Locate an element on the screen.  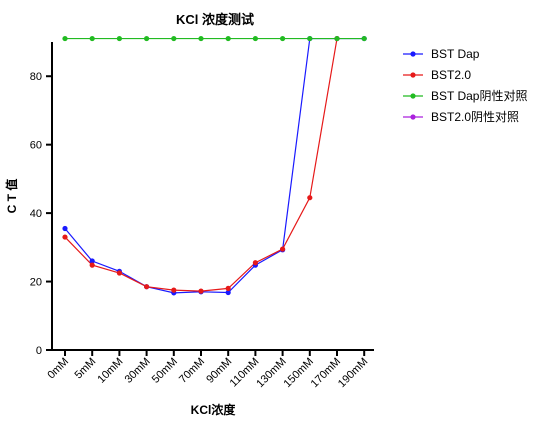
legend-label: BST Dap is located at coordinates (455, 54).